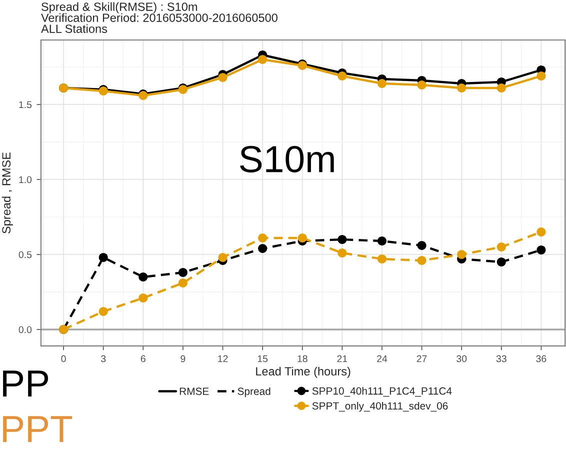  I want to click on x-axis-title: Lead Time (hours), so click(303, 372).